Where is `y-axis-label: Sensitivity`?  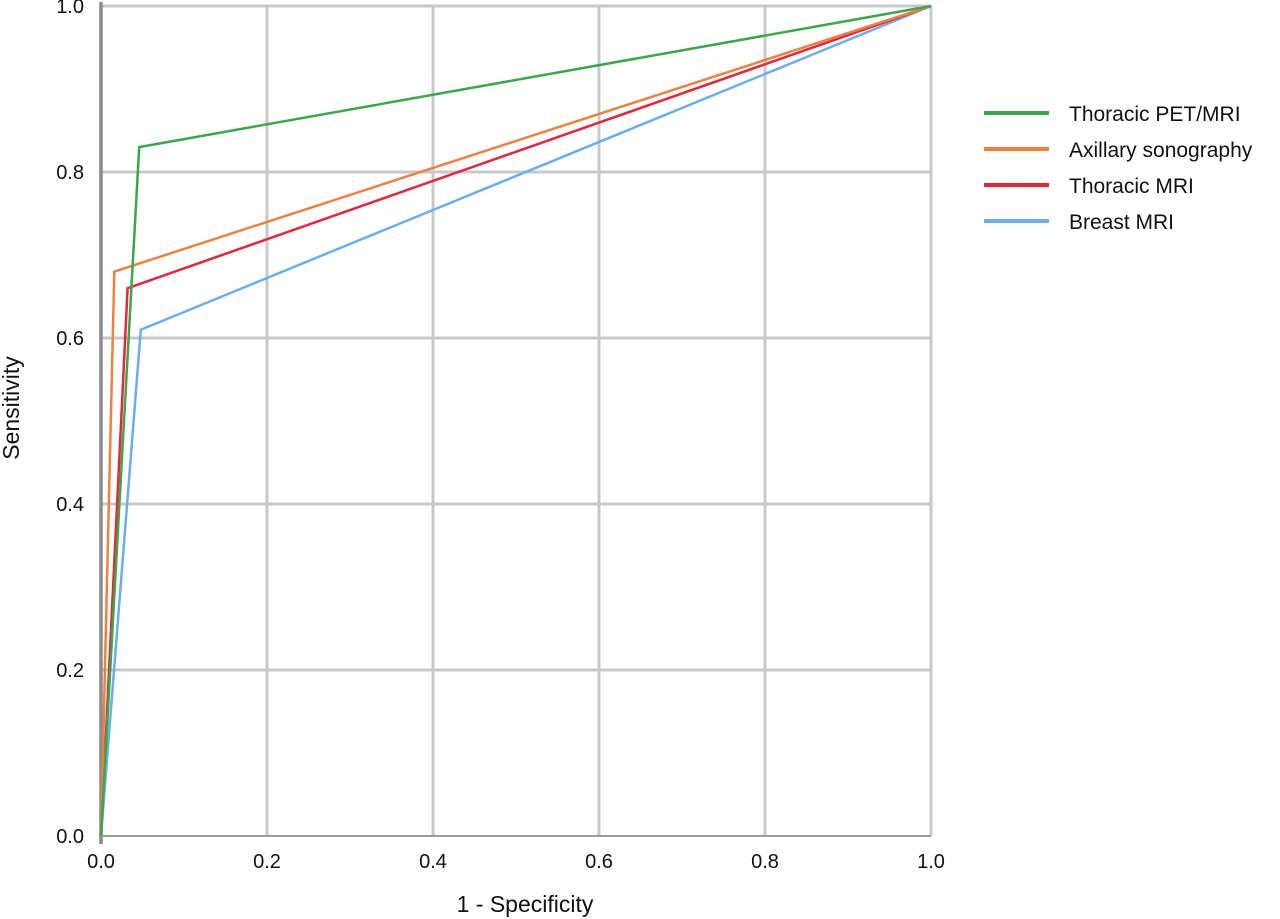 y-axis-label: Sensitivity is located at coordinates (12, 408).